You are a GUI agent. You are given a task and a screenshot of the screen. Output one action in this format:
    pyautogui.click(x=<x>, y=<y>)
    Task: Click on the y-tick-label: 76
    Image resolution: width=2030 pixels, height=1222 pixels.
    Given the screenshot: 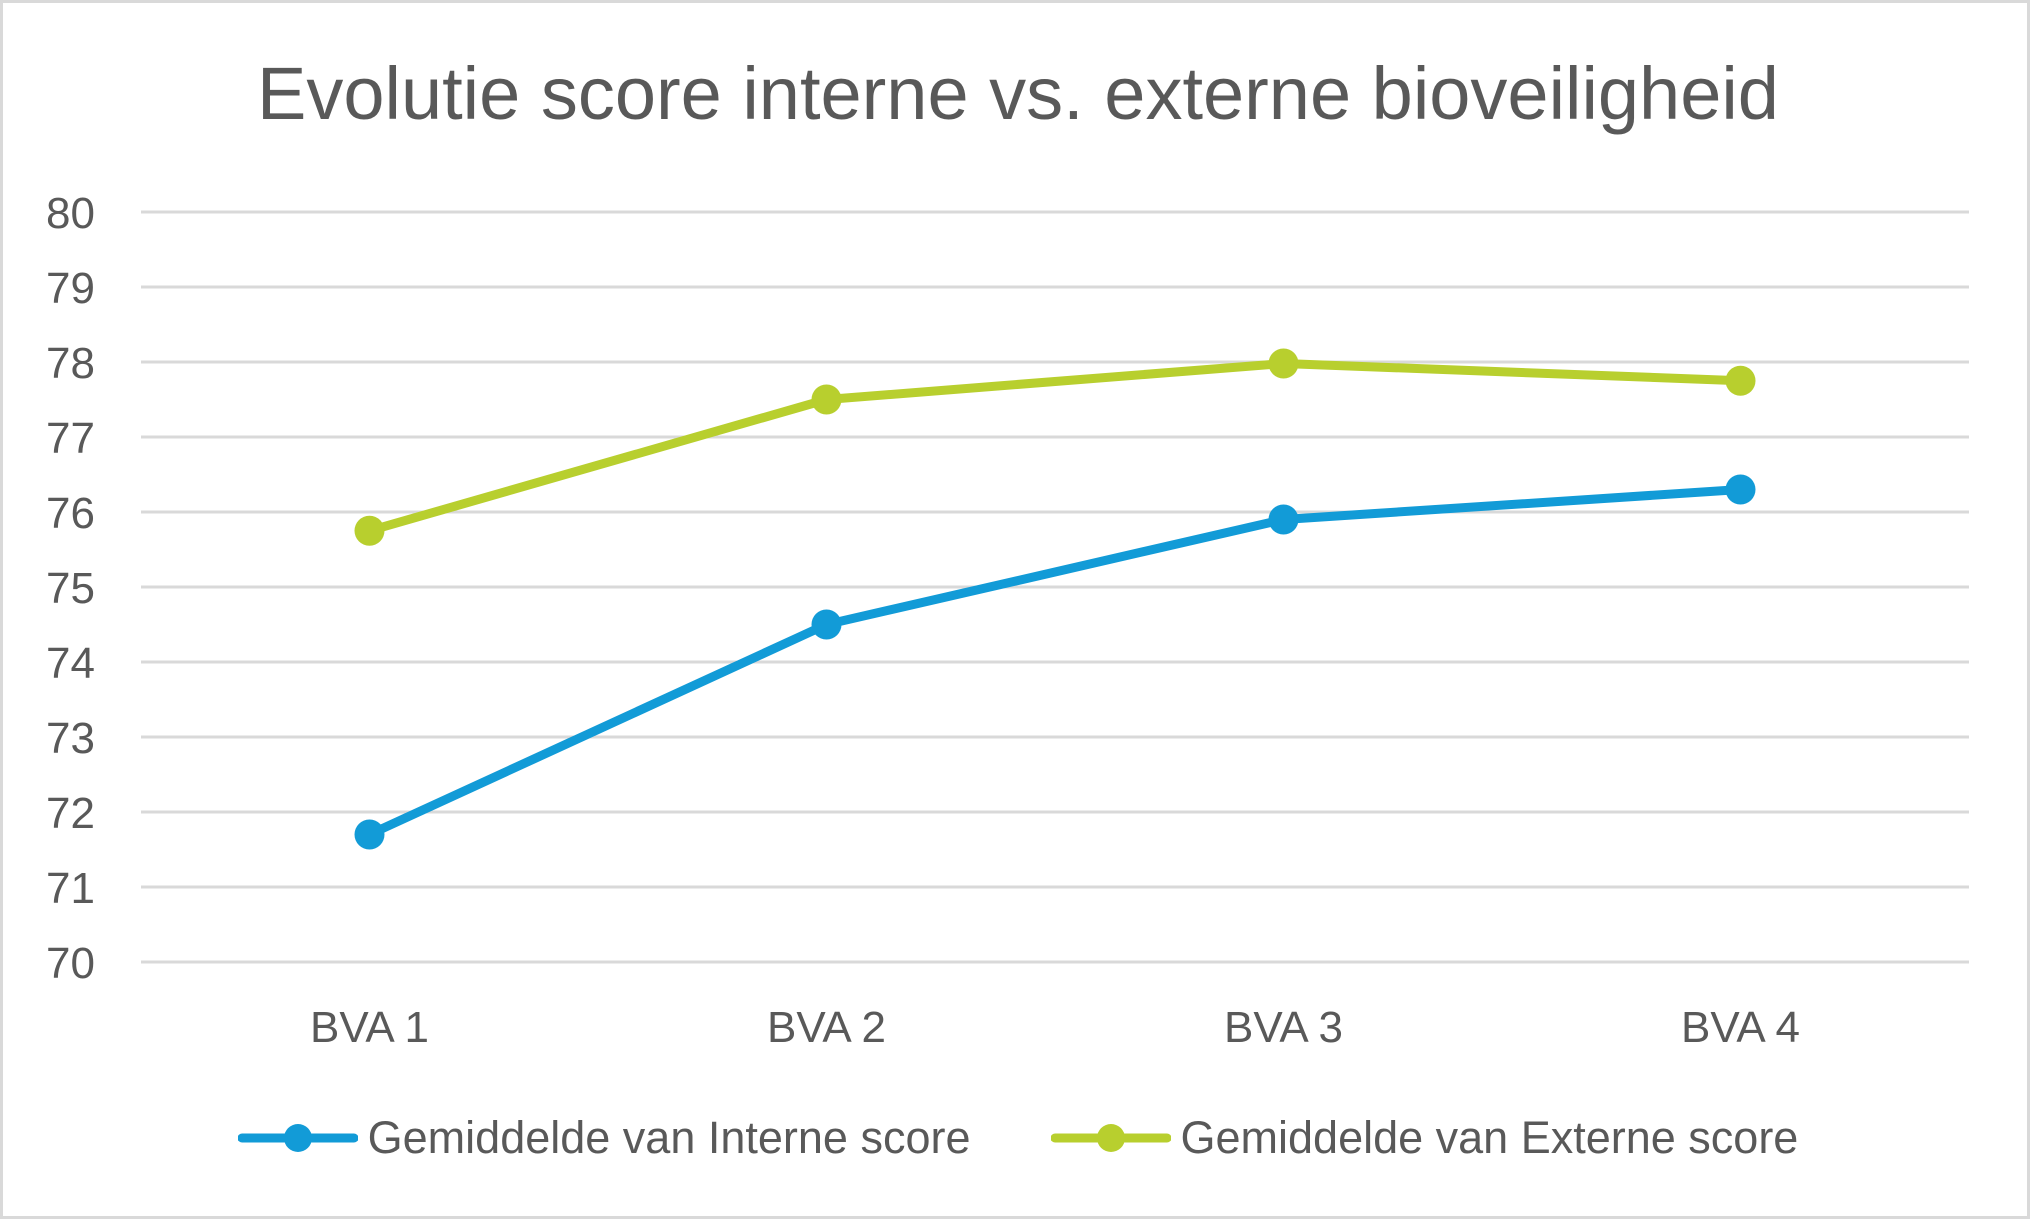 What is the action you would take?
    pyautogui.click(x=70, y=513)
    